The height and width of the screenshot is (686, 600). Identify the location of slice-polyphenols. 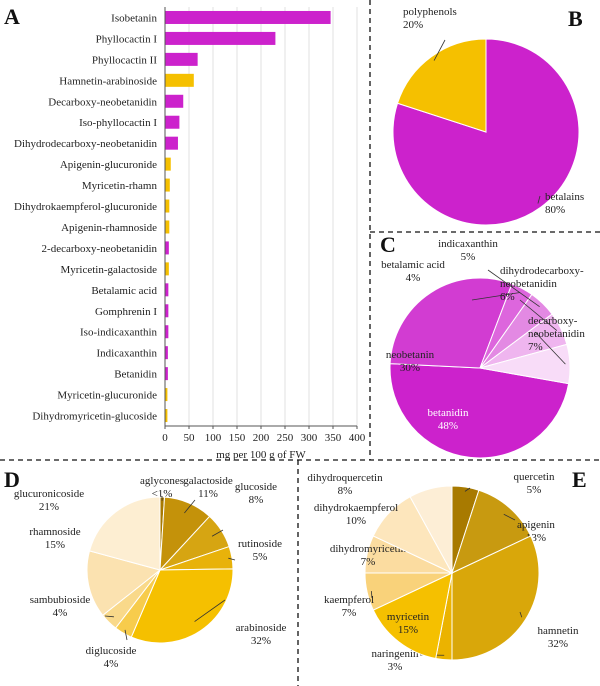
(441, 85).